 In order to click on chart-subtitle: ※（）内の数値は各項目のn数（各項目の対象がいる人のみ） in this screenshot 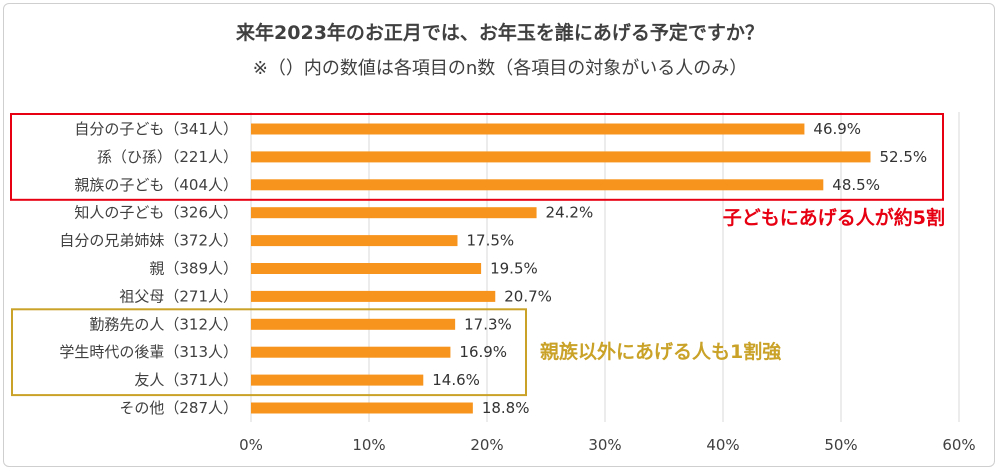, I will do `click(500, 68)`.